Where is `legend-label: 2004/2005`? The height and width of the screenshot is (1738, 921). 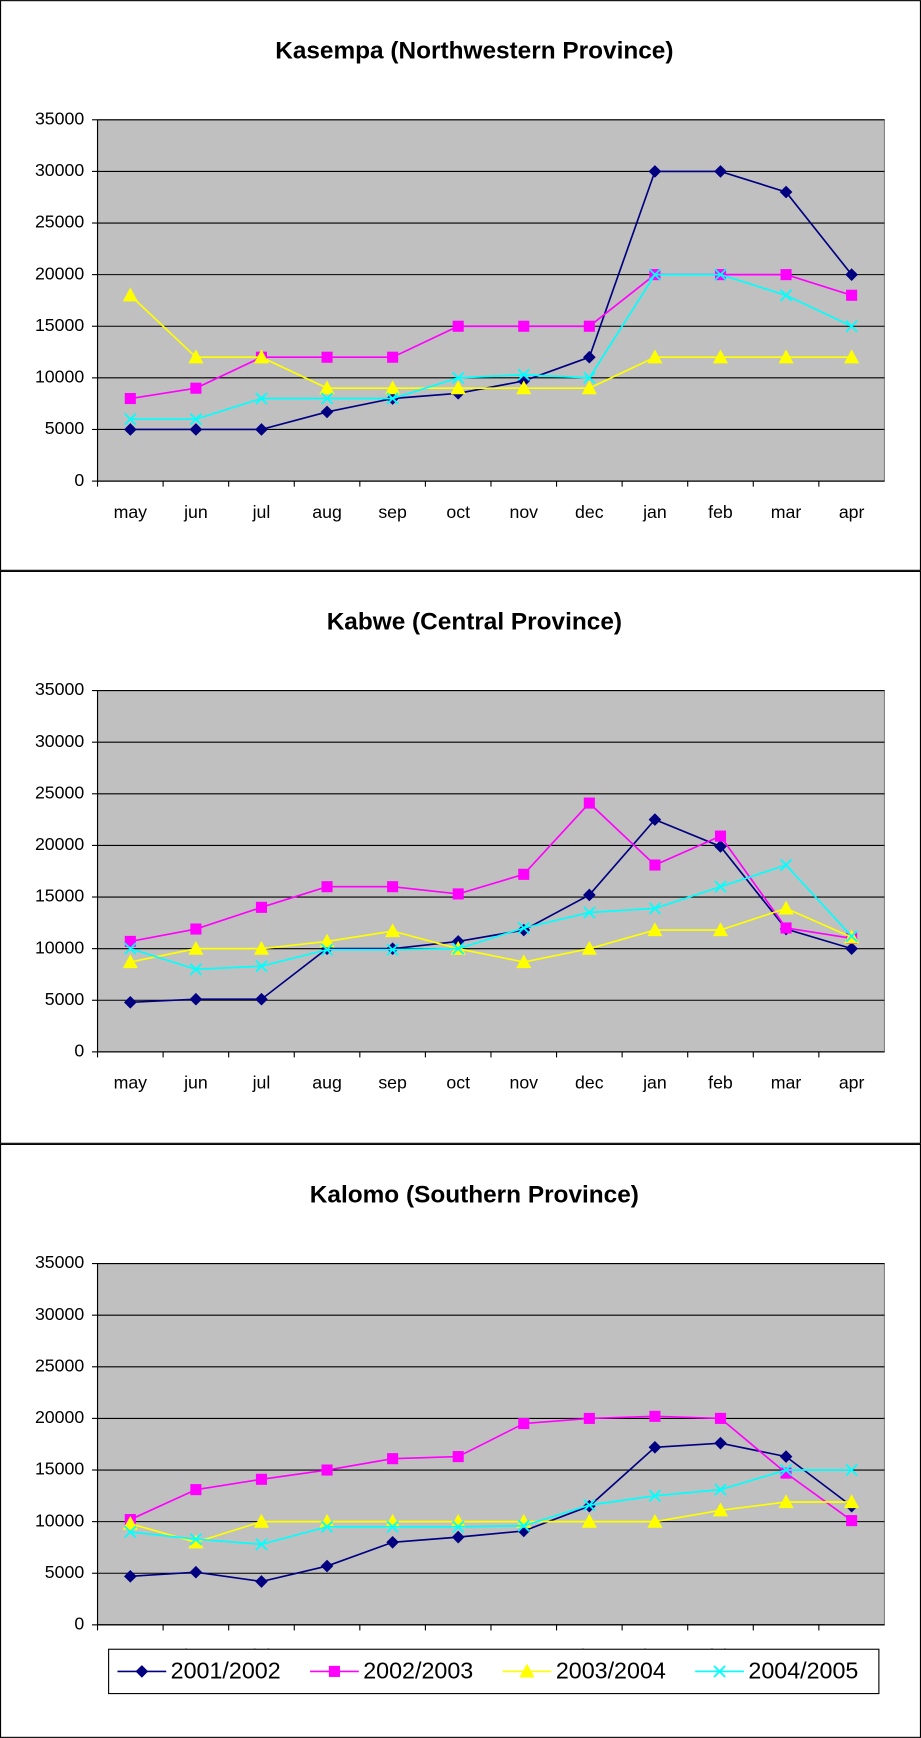
legend-label: 2004/2005 is located at coordinates (803, 1671).